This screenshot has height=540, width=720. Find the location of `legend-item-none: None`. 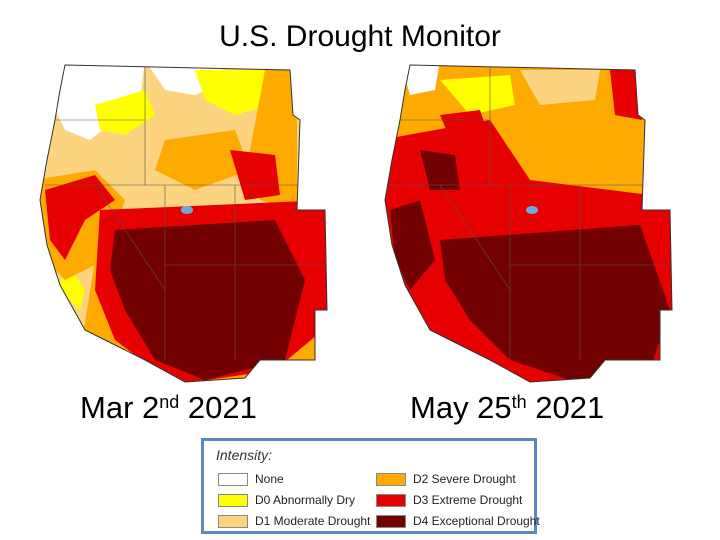

legend-item-none: None is located at coordinates (251, 479).